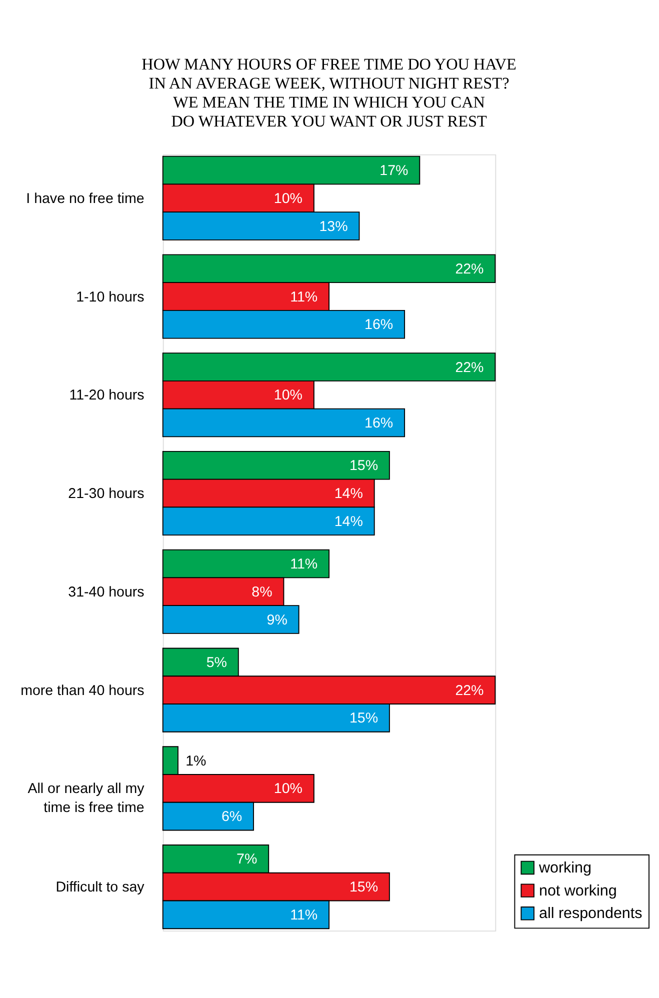 This screenshot has width=659, height=998. What do you see at coordinates (106, 396) in the screenshot?
I see `y-tick-label: 11-20 hours` at bounding box center [106, 396].